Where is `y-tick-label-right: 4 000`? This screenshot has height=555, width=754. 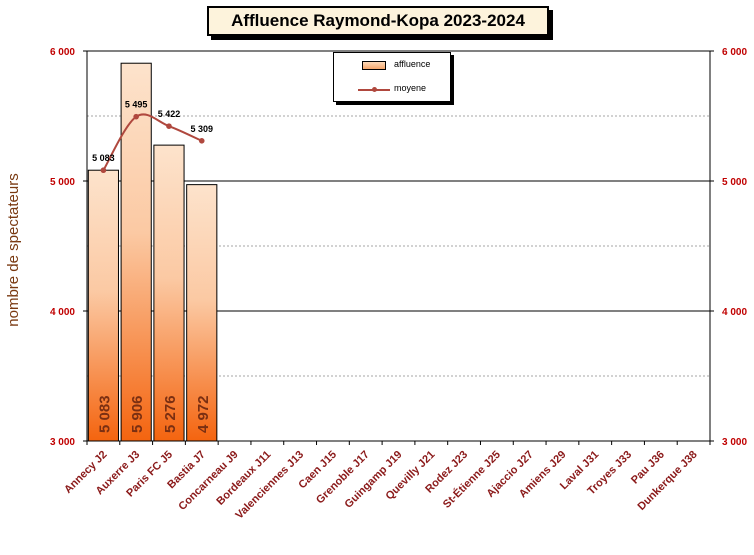 y-tick-label-right: 4 000 is located at coordinates (734, 312).